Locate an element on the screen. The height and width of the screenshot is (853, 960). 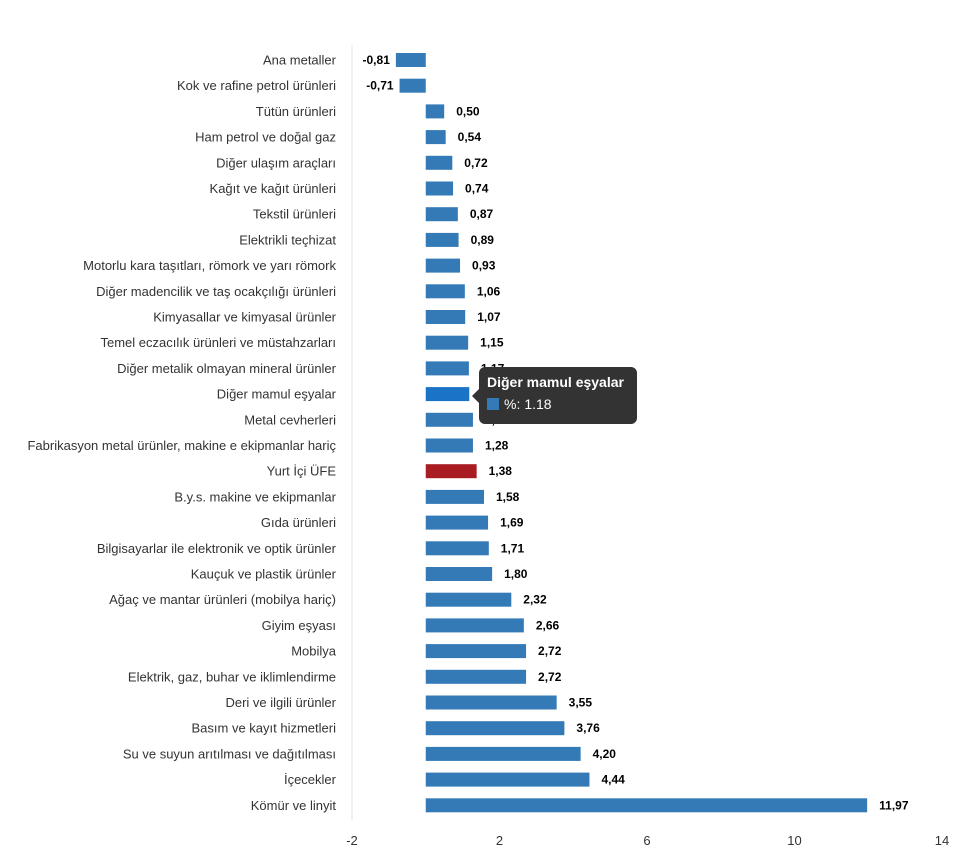
category-label: Elektrikli teçhizat is located at coordinates (287, 239).